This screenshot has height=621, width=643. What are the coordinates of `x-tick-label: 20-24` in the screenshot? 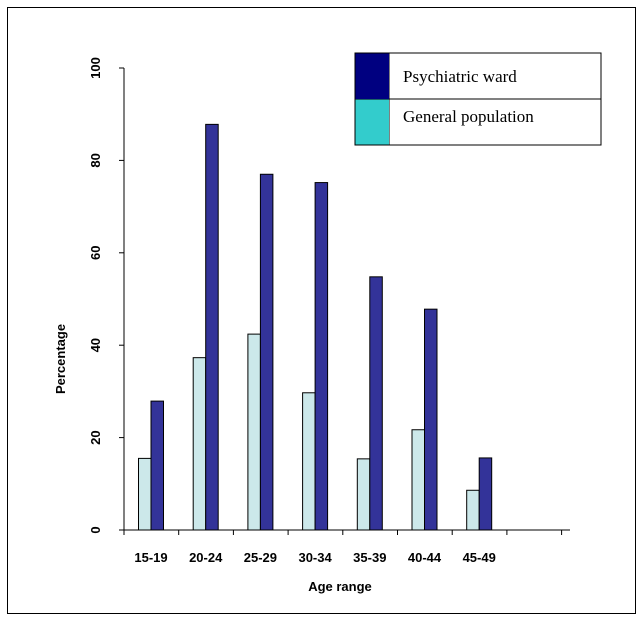 It's located at (206, 557).